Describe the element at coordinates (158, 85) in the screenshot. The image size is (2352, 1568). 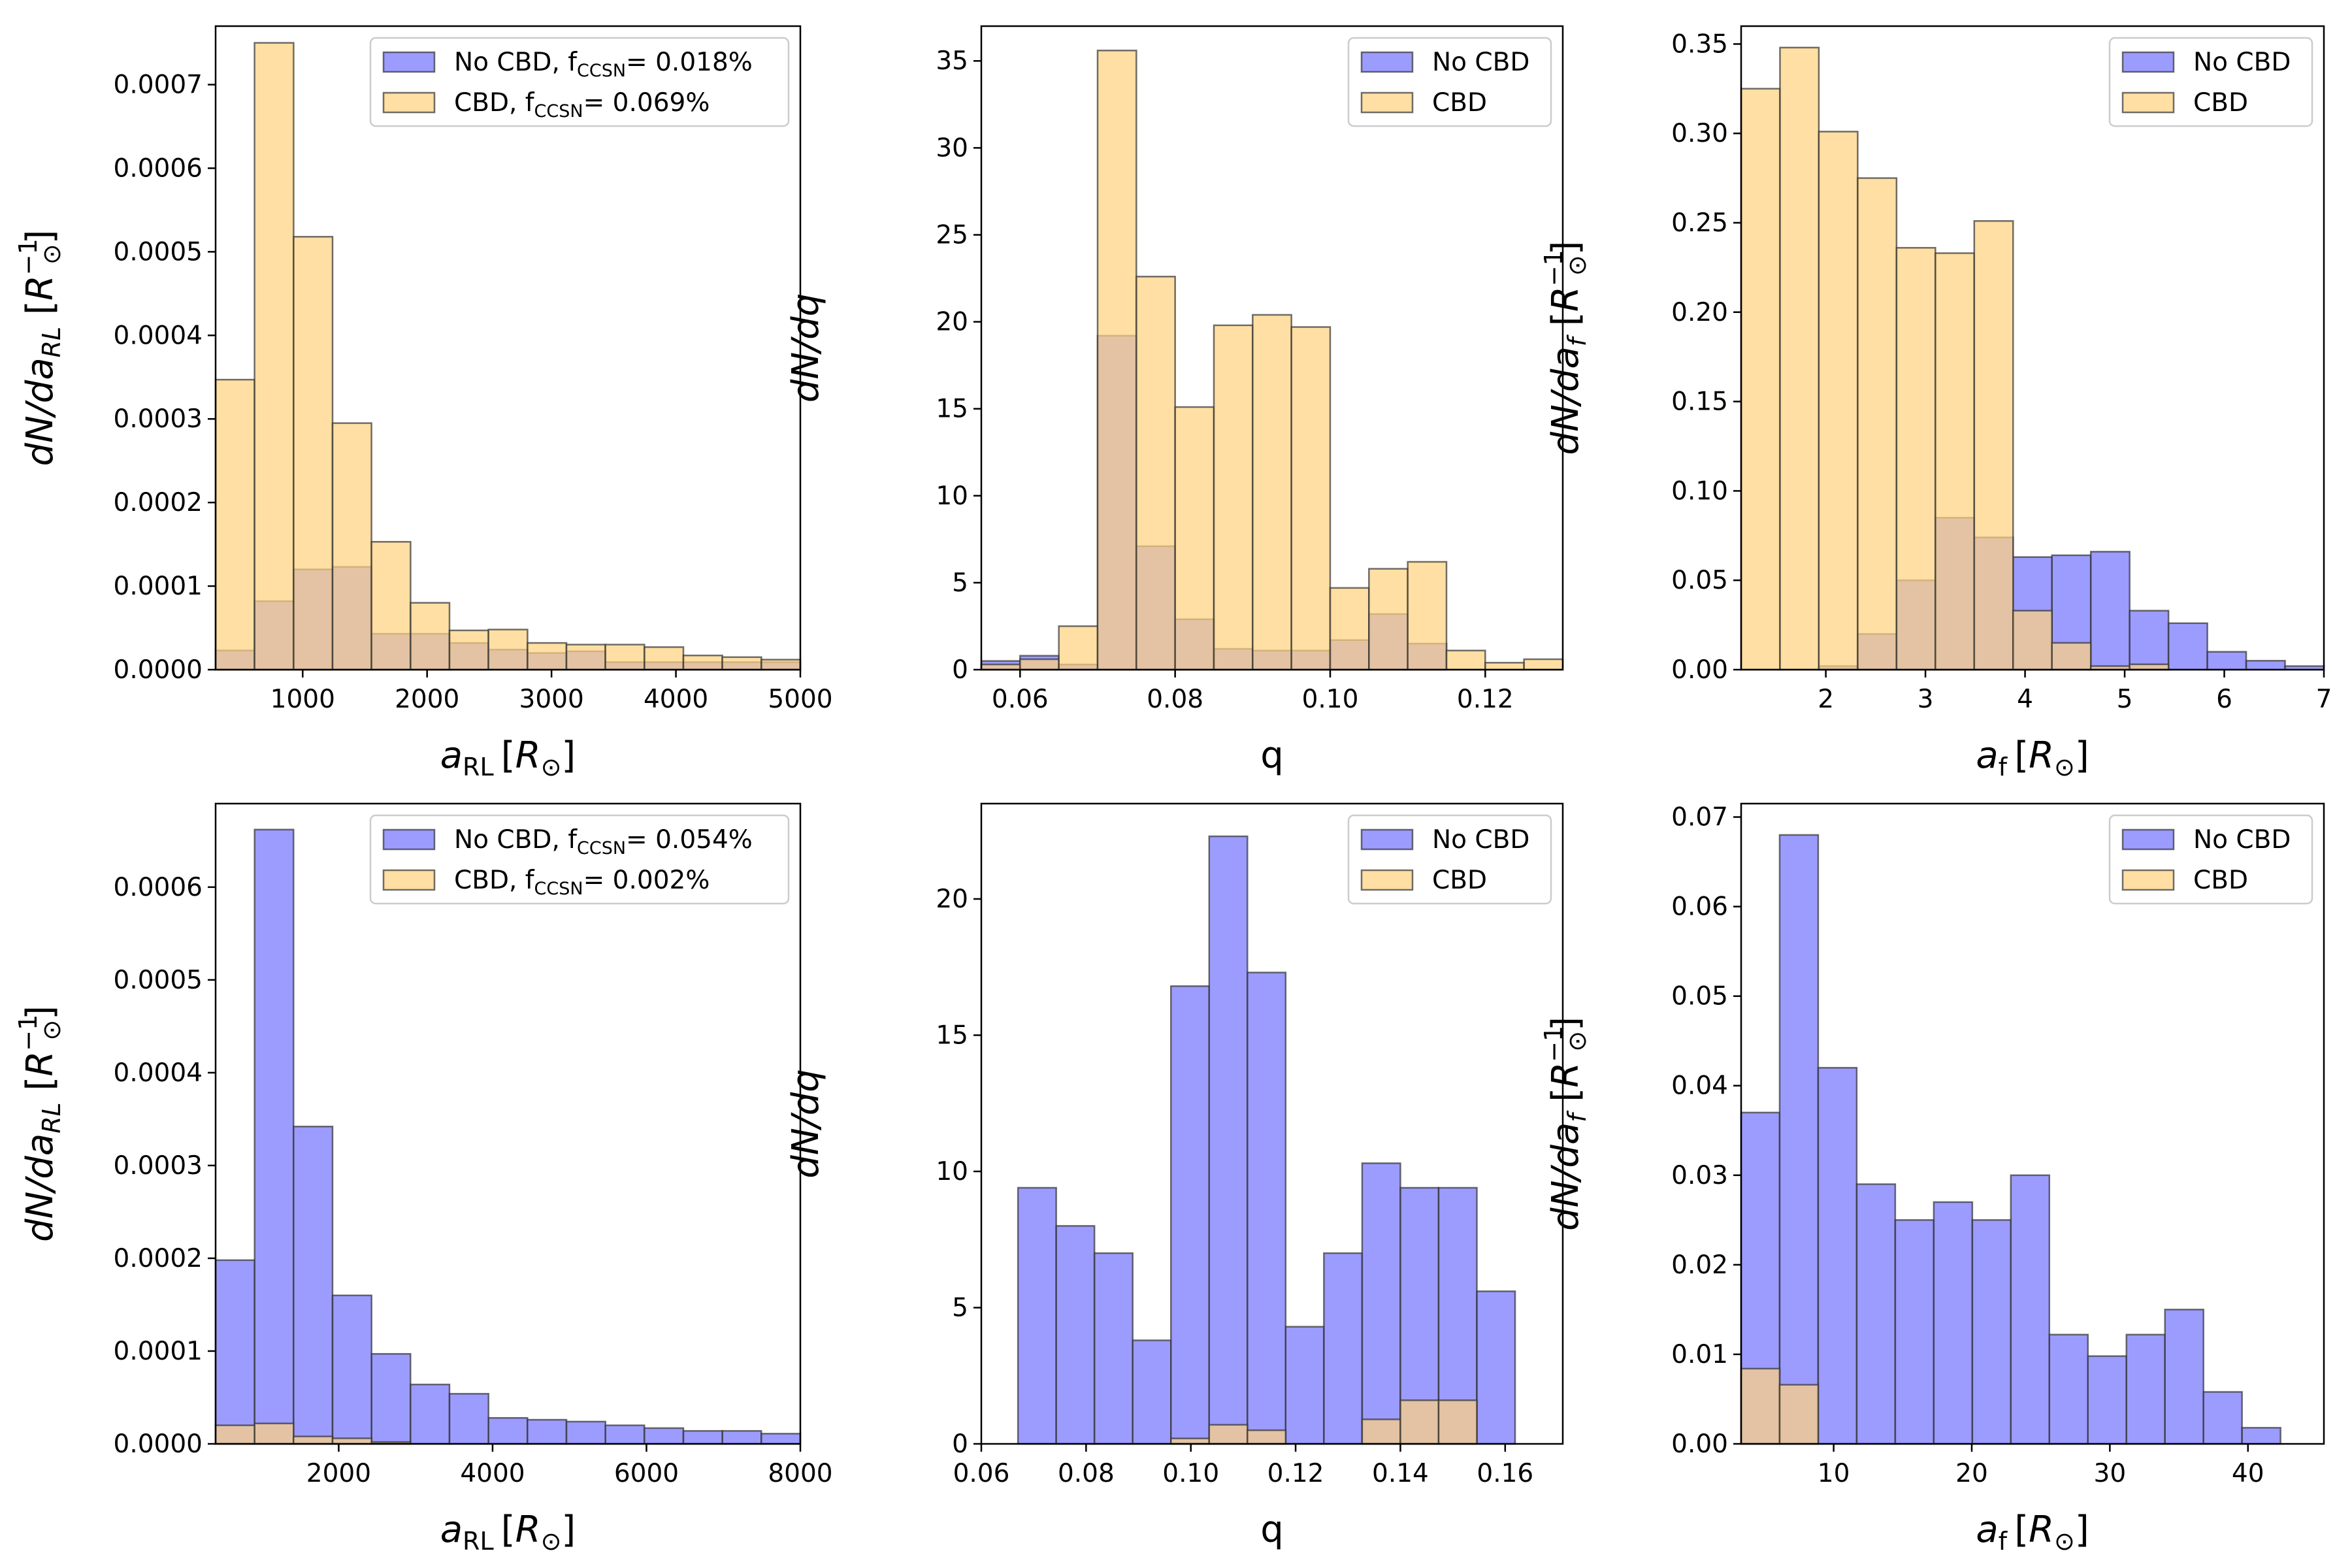
I see `y-tick-label: 0.0007` at that location.